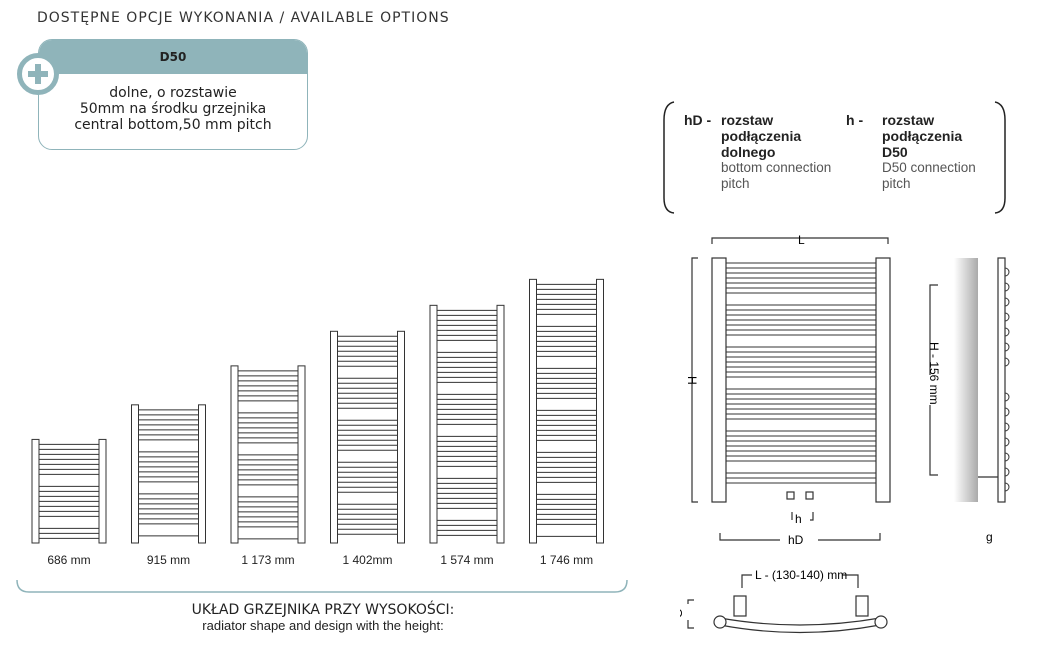 This screenshot has height=655, width=1041. I want to click on legend-hd-pl2: podłączenia, so click(761, 136).